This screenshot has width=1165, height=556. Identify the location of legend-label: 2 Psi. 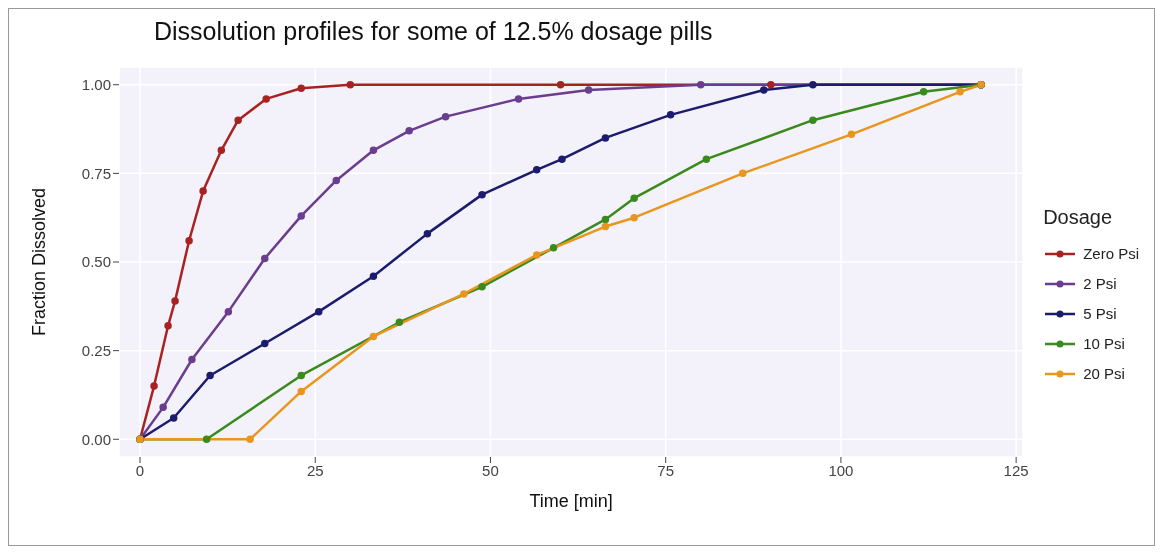
(1100, 283).